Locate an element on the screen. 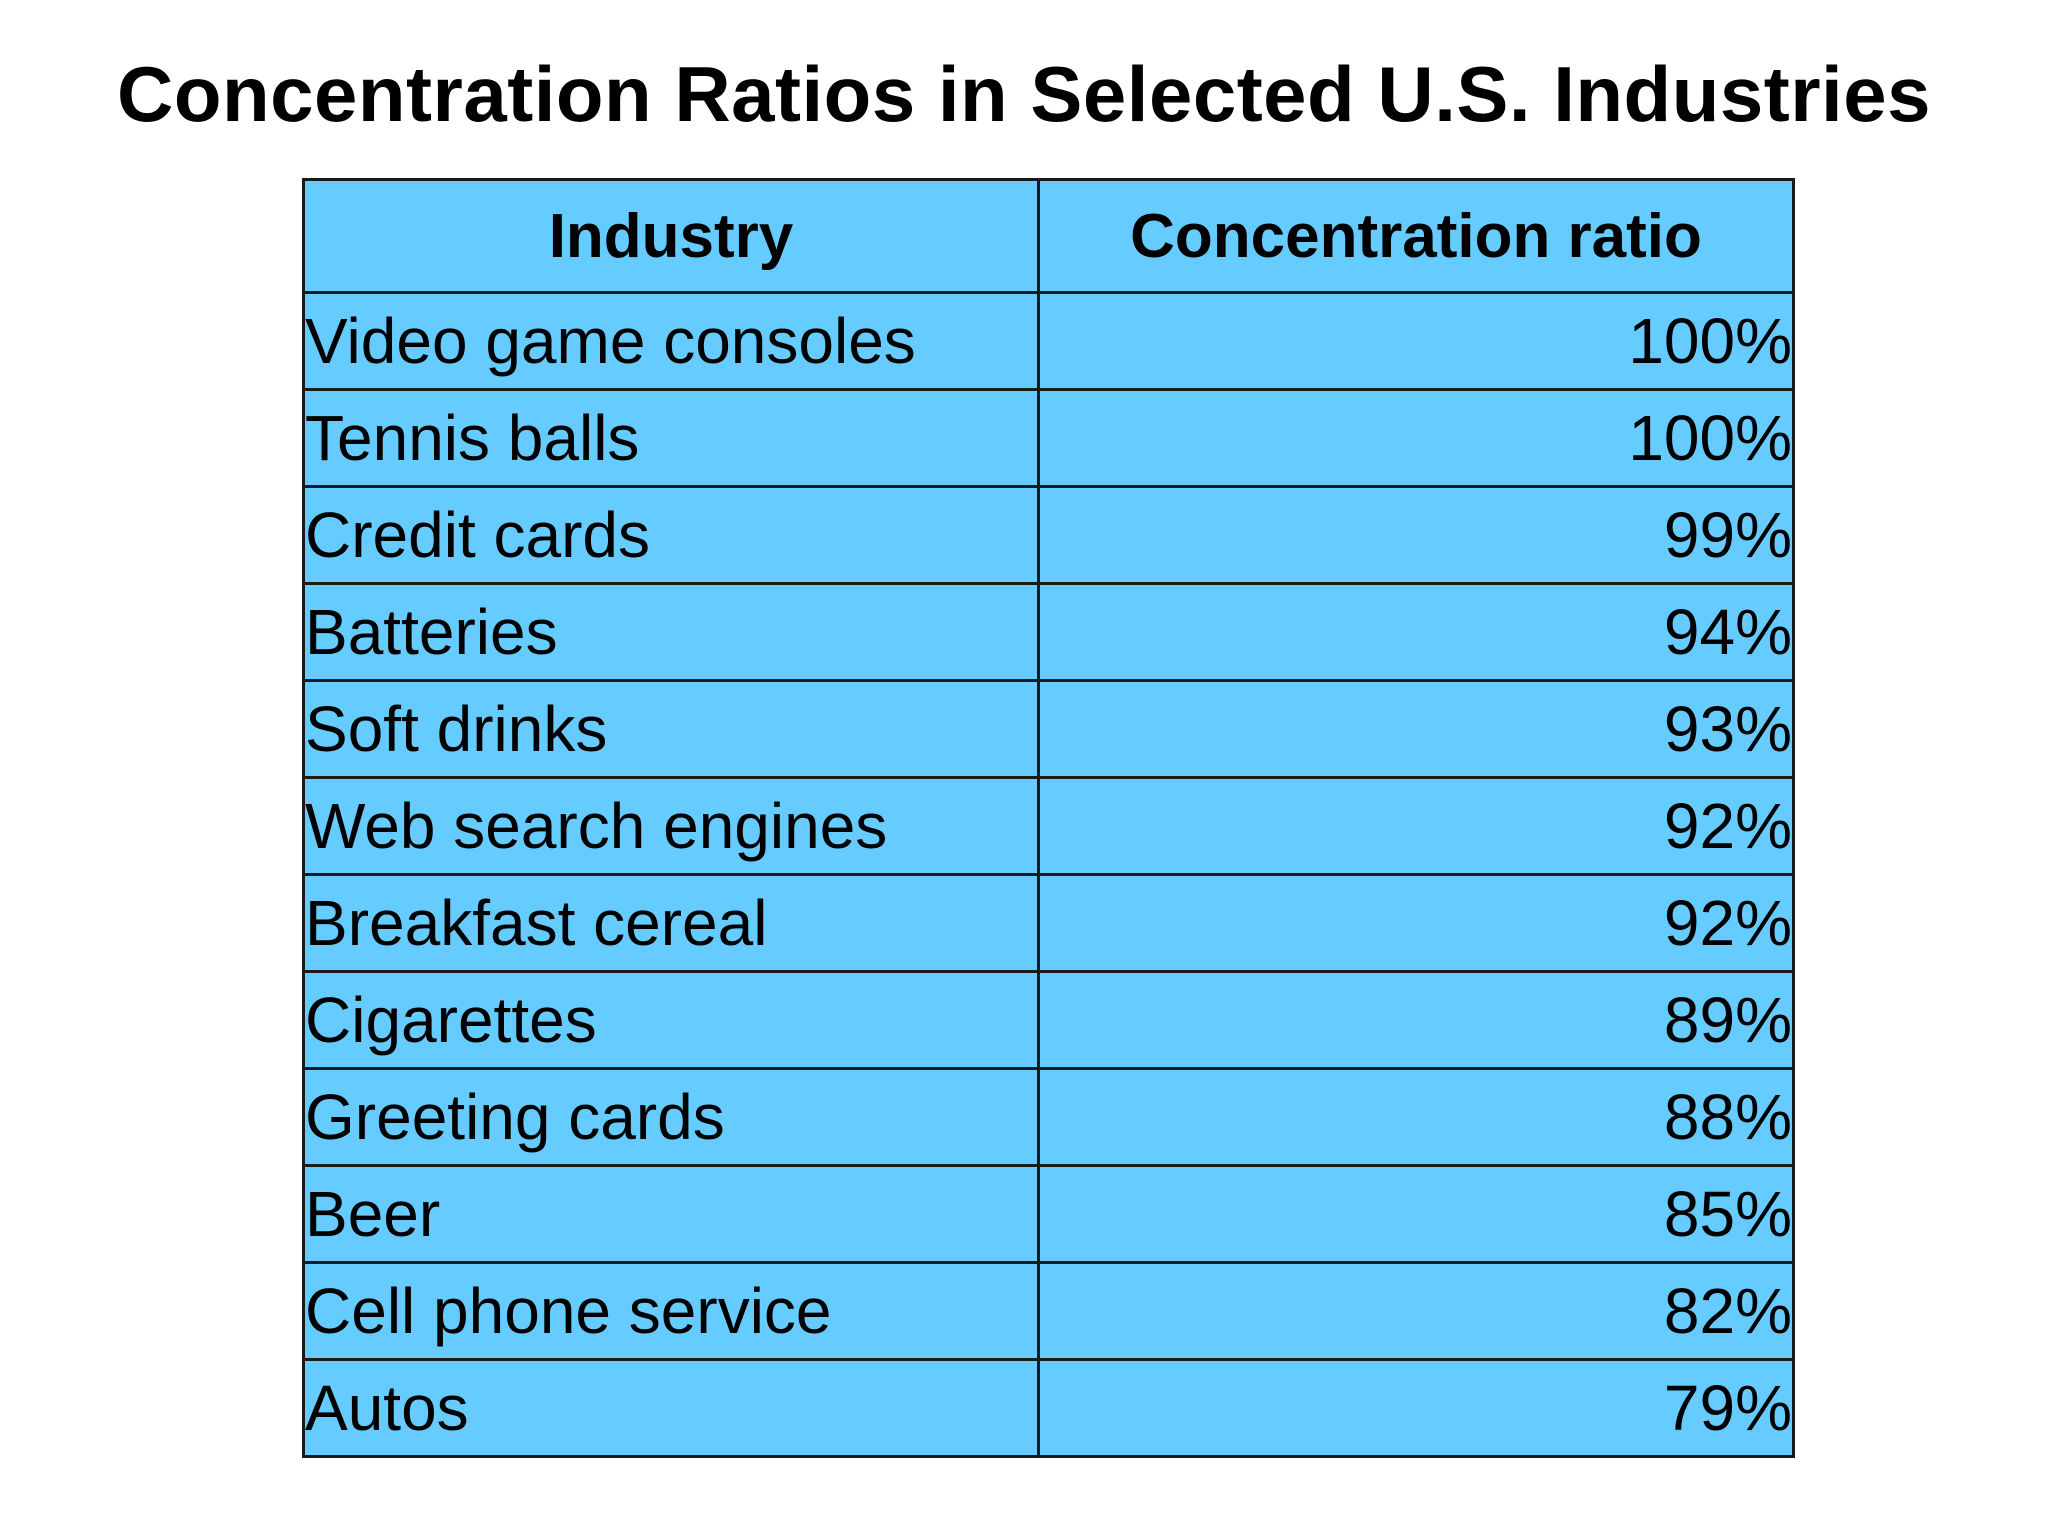 This screenshot has width=2048, height=1536. table-row: Beer 85% is located at coordinates (1048, 1214).